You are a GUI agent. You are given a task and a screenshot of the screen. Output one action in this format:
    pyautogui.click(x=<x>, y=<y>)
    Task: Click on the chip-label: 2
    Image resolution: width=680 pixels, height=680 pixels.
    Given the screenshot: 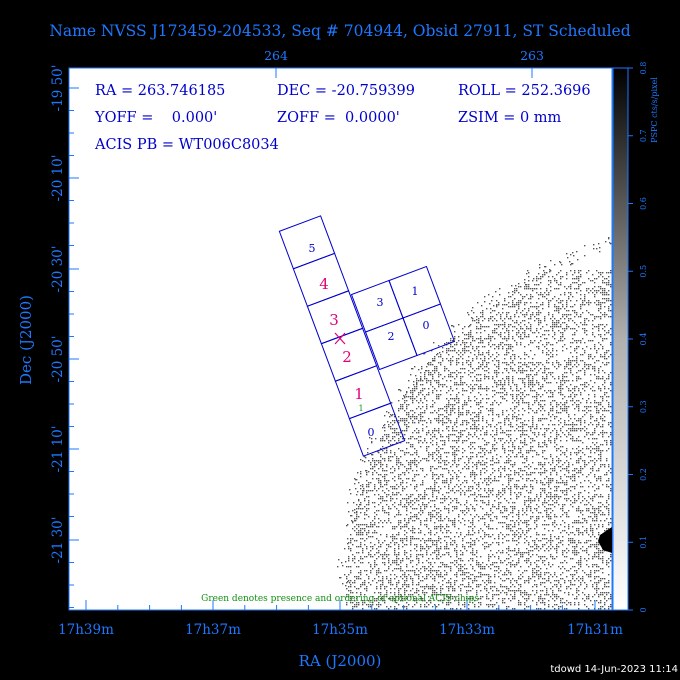 What is the action you would take?
    pyautogui.click(x=347, y=357)
    